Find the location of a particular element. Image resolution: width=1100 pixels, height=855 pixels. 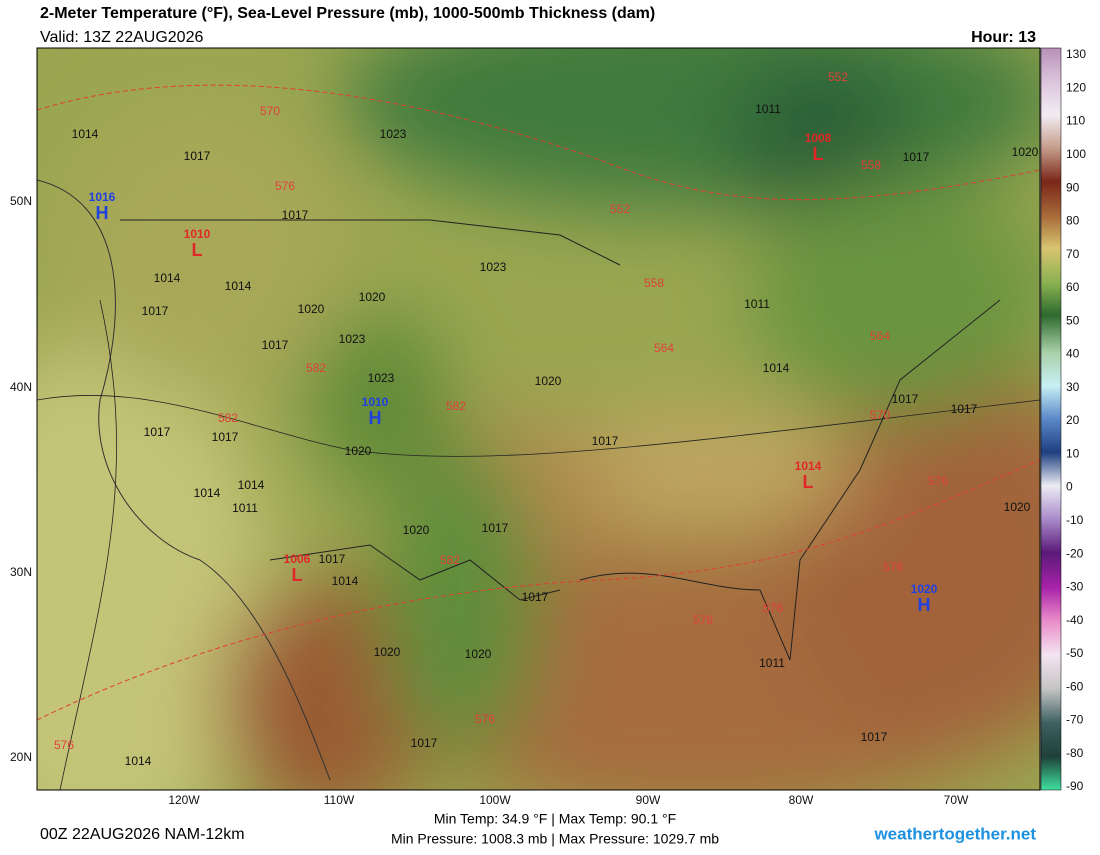

center-pressure: 1014 is located at coordinates (808, 466).